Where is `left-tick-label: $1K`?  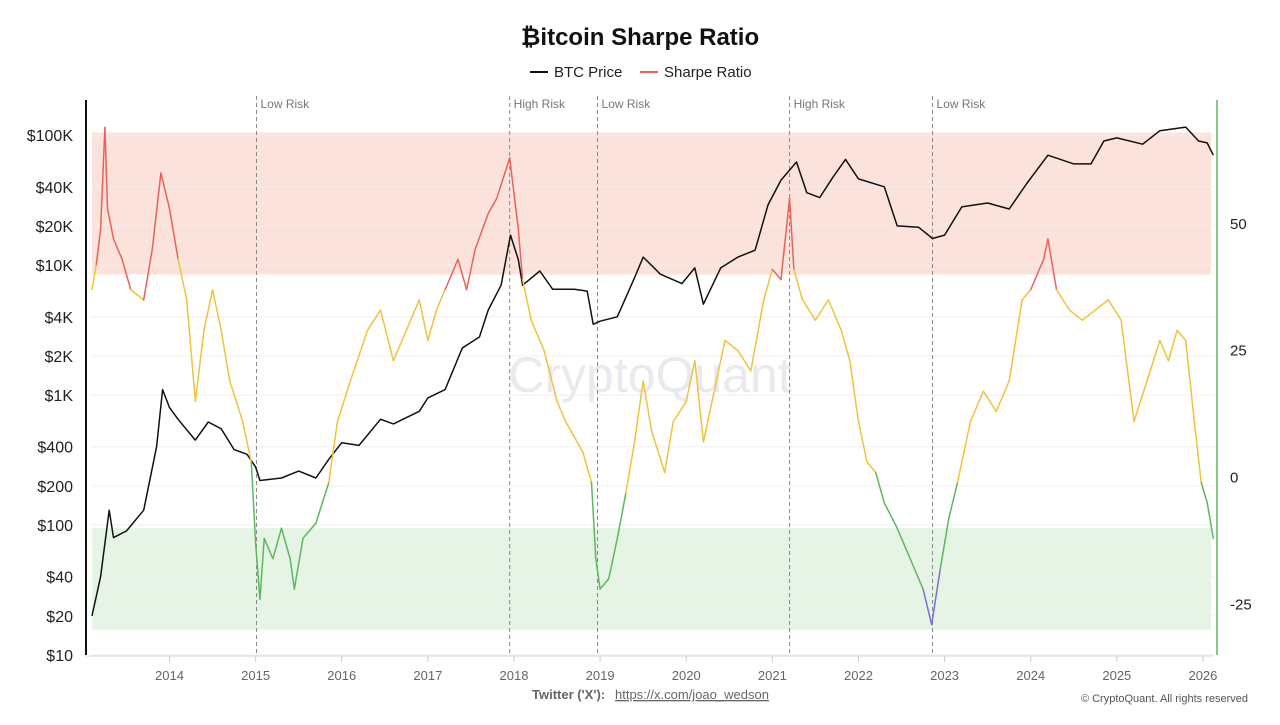
left-tick-label: $1K is located at coordinates (59, 396).